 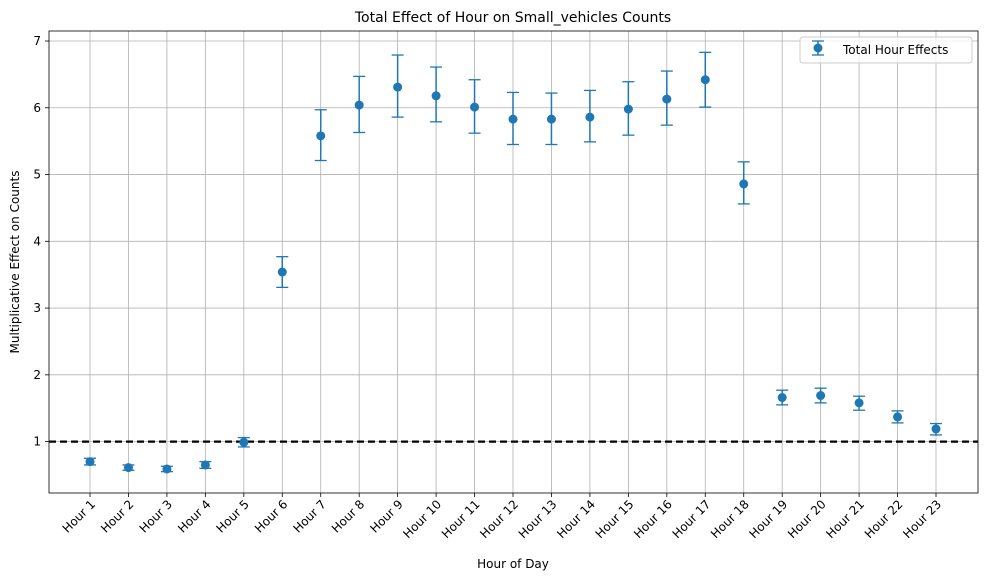 I want to click on x-axis-label: Hour of Day, so click(x=513, y=564).